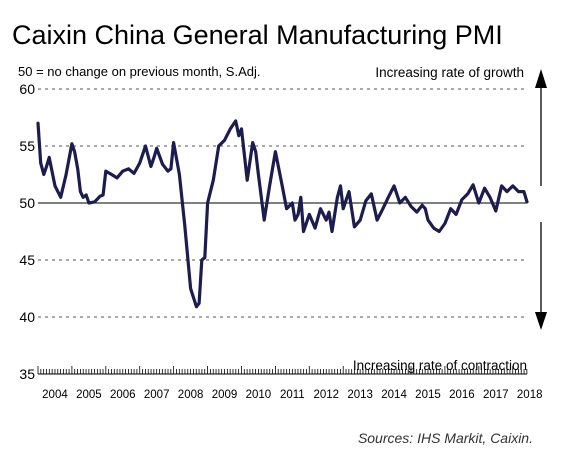 This screenshot has width=576, height=463. What do you see at coordinates (541, 199) in the screenshot?
I see `direction-arrows` at bounding box center [541, 199].